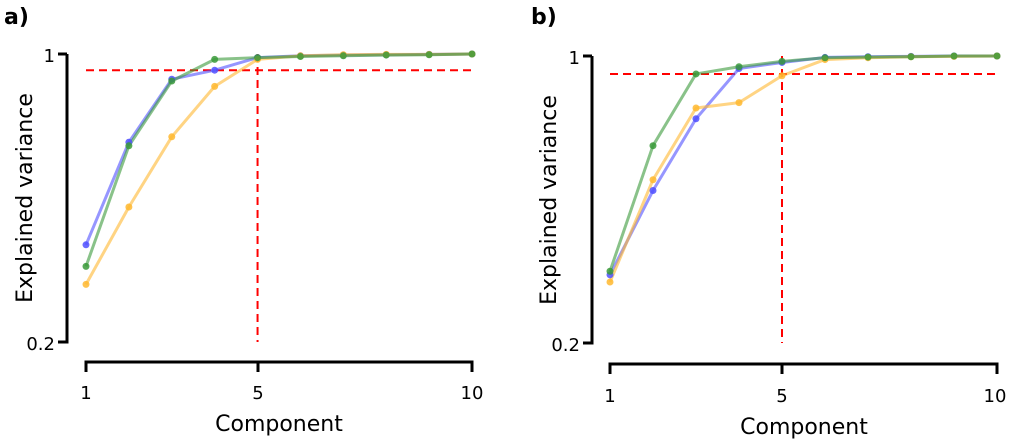 The width and height of the screenshot is (1021, 444). Describe the element at coordinates (279, 424) in the screenshot. I see `panel-a-x-axis-title: Component` at that location.